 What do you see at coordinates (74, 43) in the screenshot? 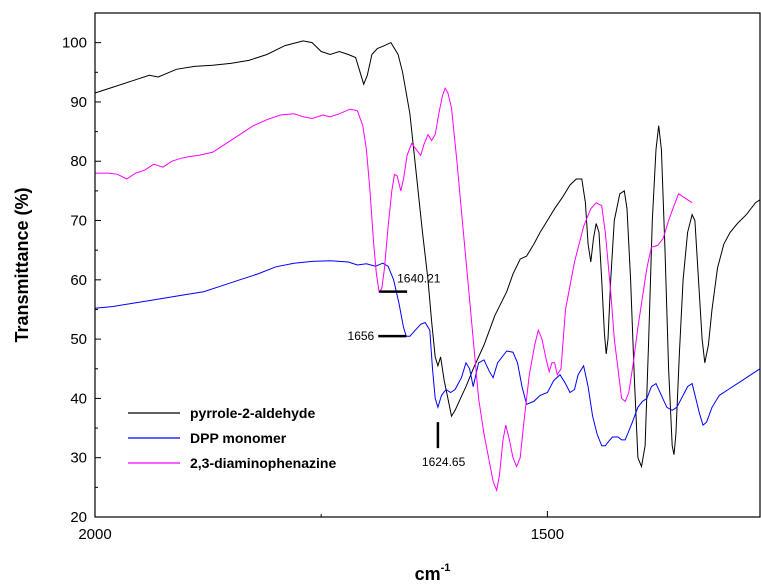
I see `y-tick-label: 100` at bounding box center [74, 43].